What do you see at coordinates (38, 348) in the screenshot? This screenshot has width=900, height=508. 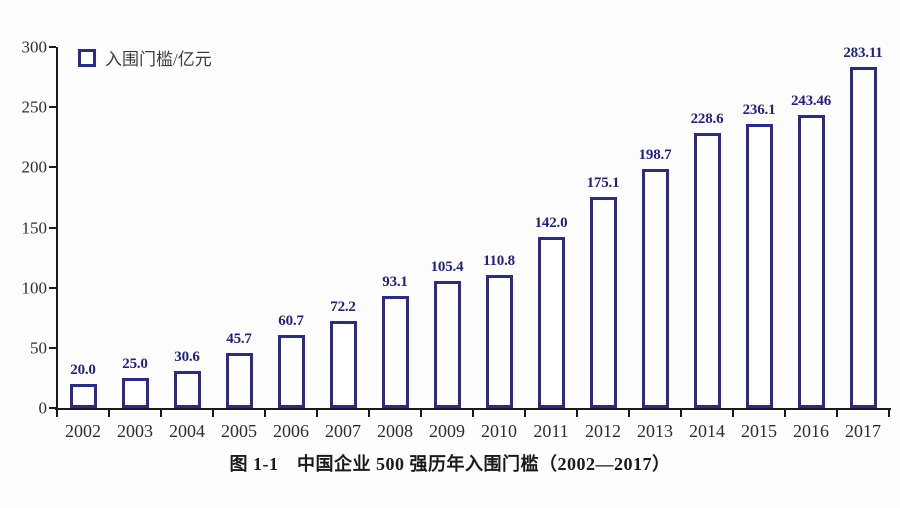 I see `y-tick-label: 50` at bounding box center [38, 348].